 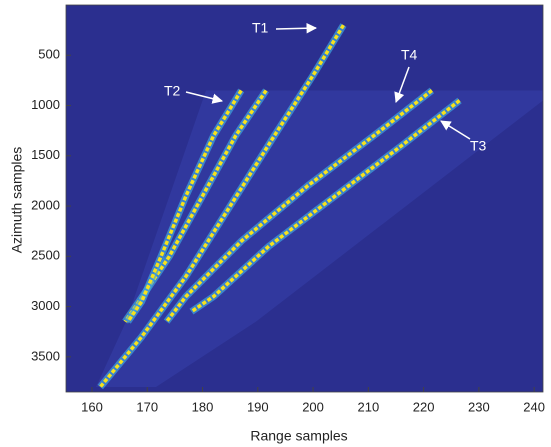 What do you see at coordinates (49, 54) in the screenshot?
I see `y-tick-label: 500` at bounding box center [49, 54].